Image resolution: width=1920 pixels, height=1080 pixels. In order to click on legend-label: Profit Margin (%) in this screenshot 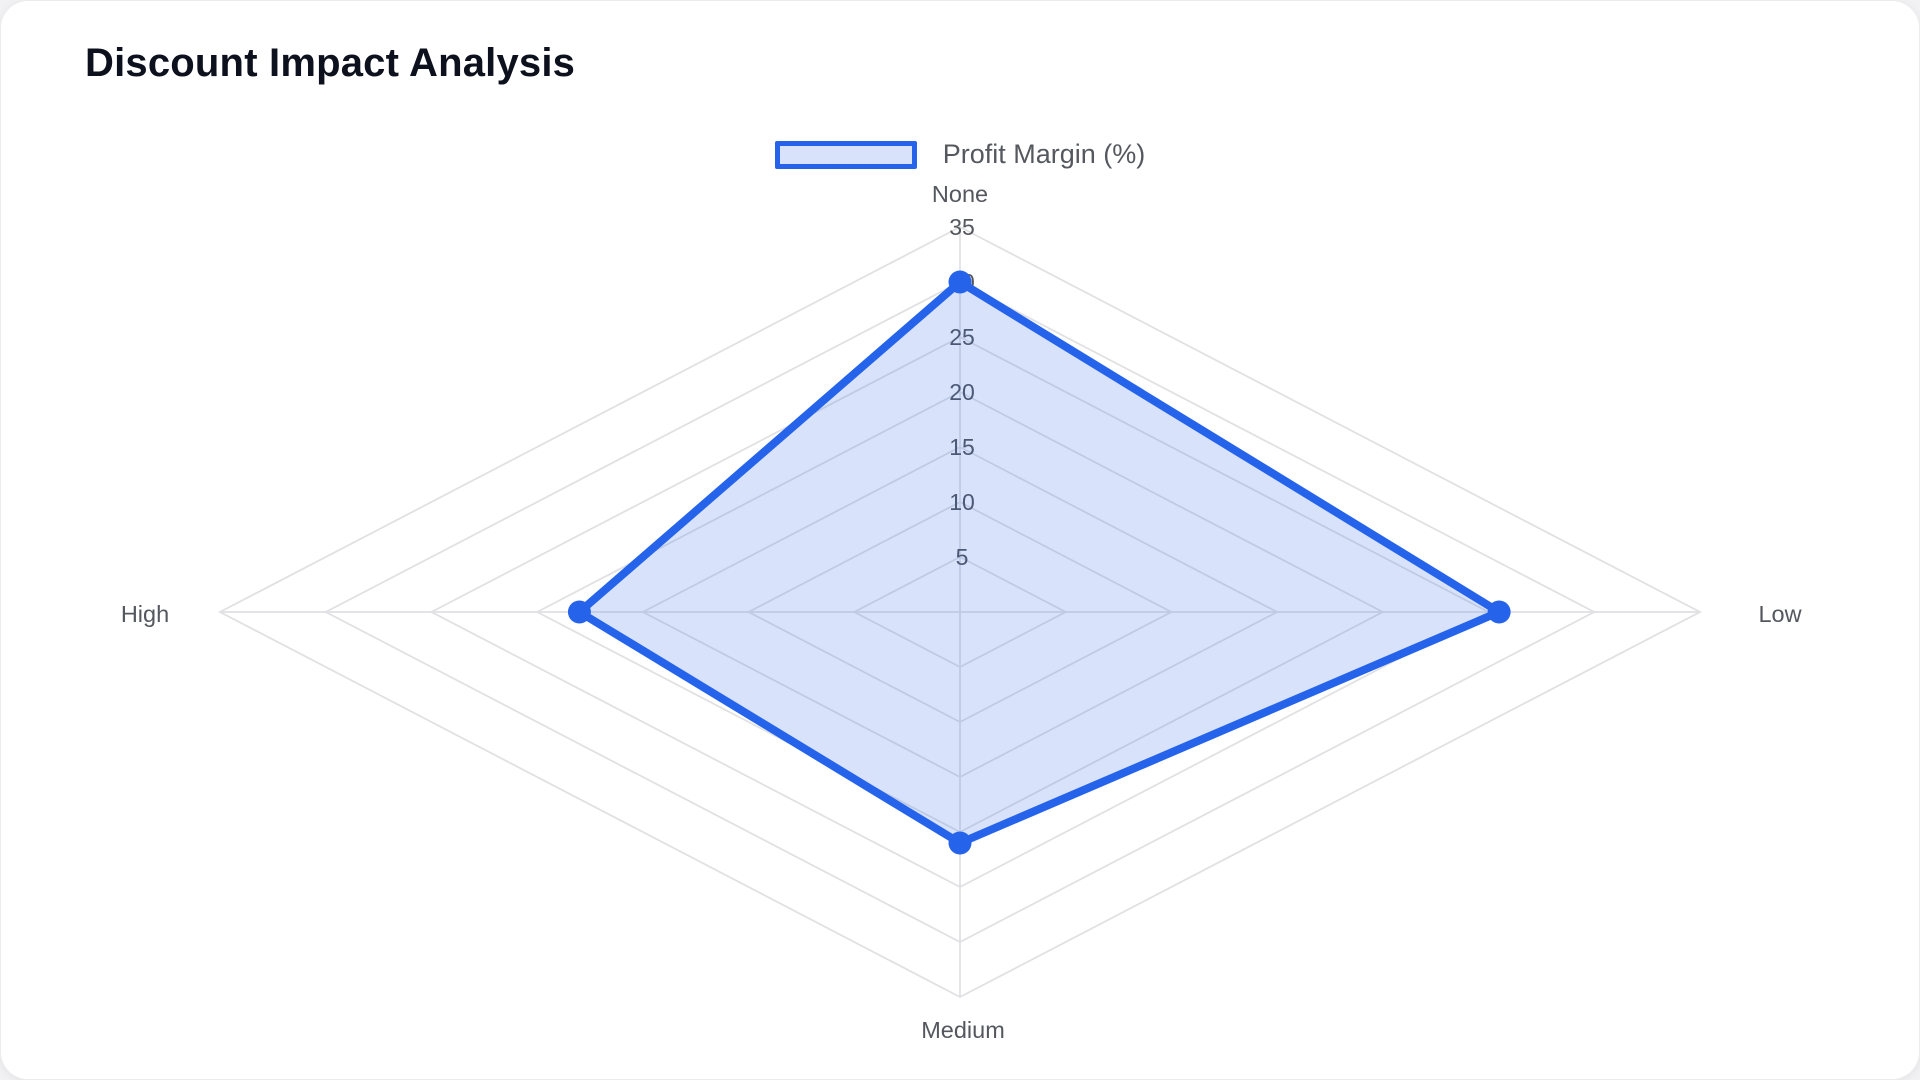, I will do `click(1044, 154)`.